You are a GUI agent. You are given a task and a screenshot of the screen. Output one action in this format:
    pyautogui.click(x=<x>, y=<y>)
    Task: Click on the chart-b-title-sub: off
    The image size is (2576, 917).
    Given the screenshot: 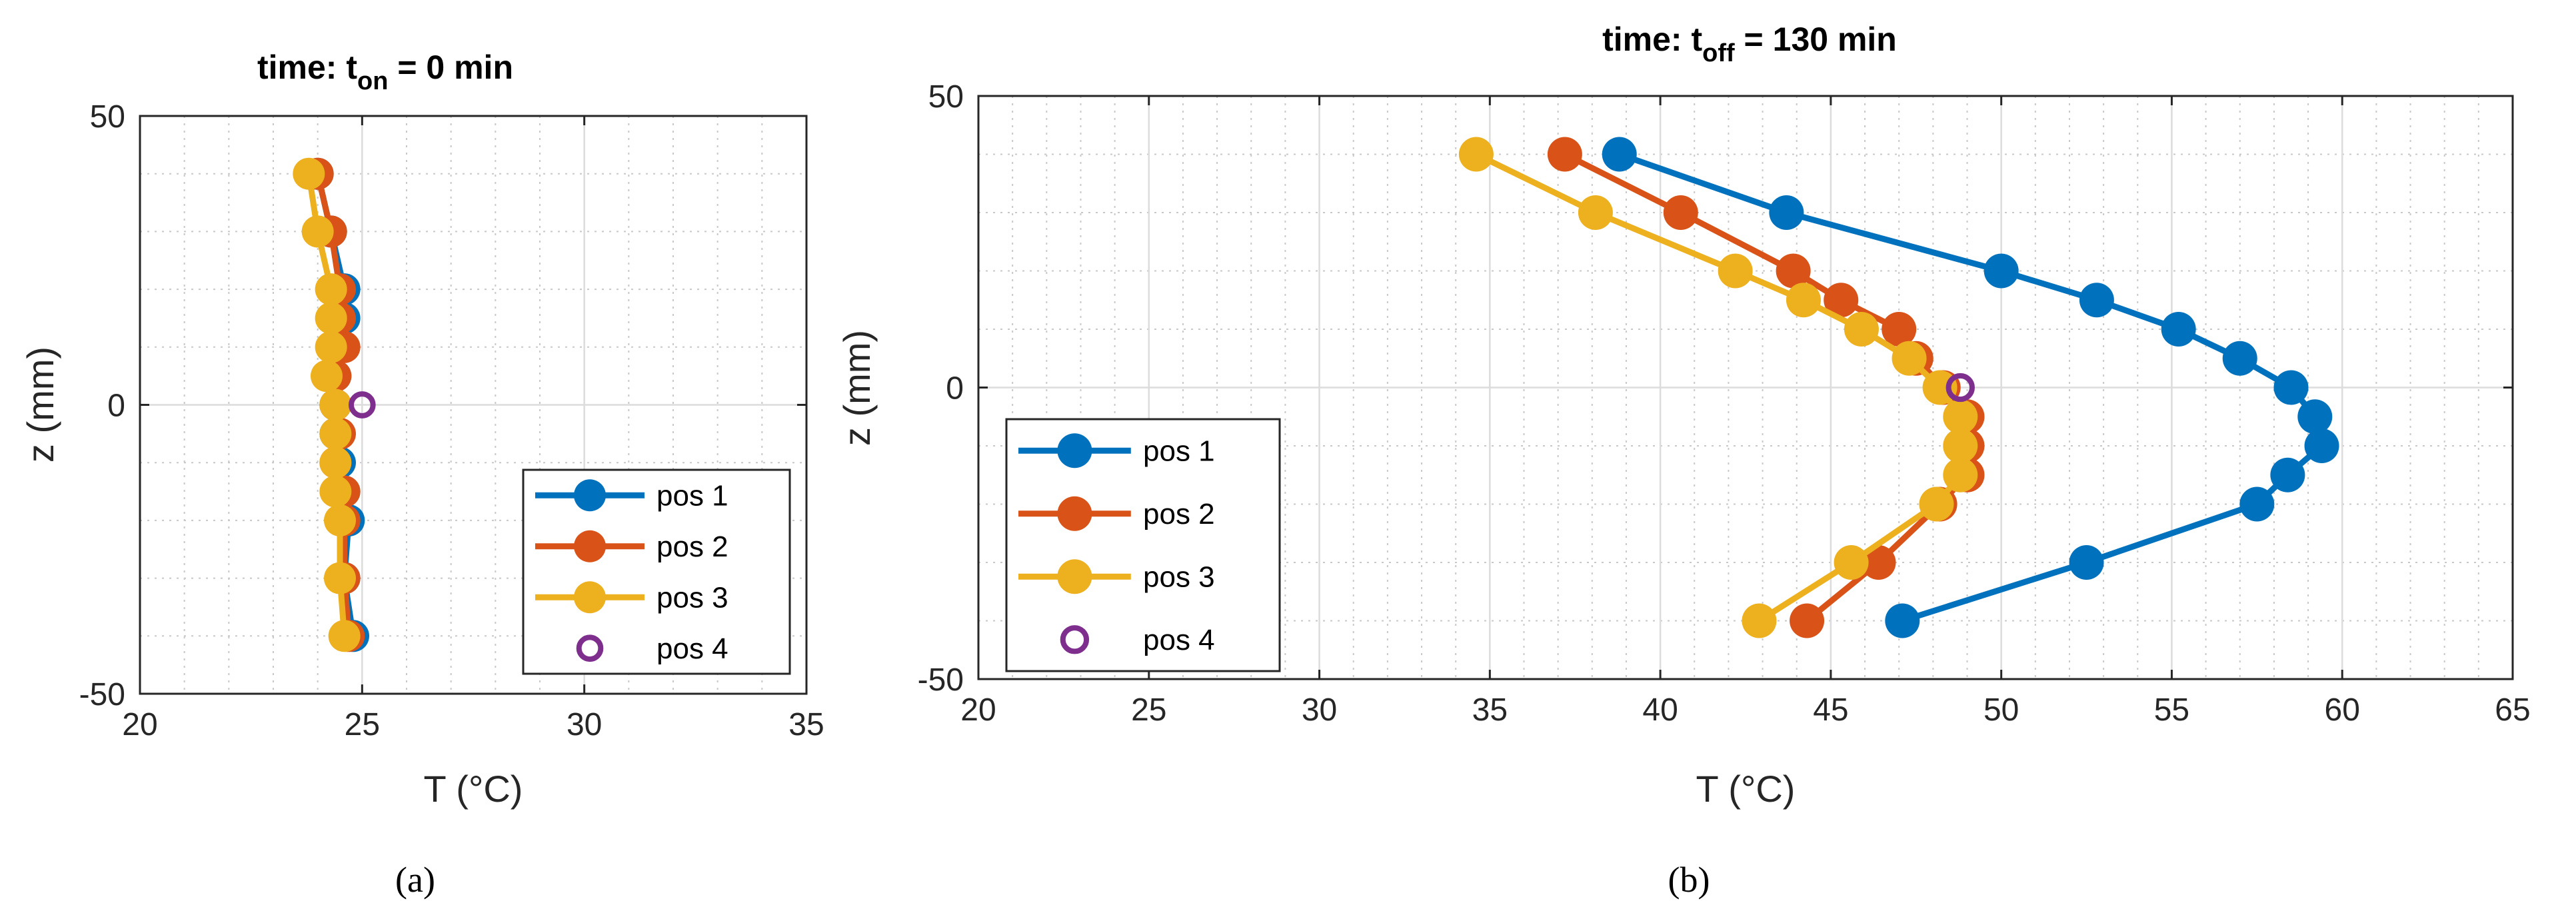 What is the action you would take?
    pyautogui.click(x=1719, y=53)
    